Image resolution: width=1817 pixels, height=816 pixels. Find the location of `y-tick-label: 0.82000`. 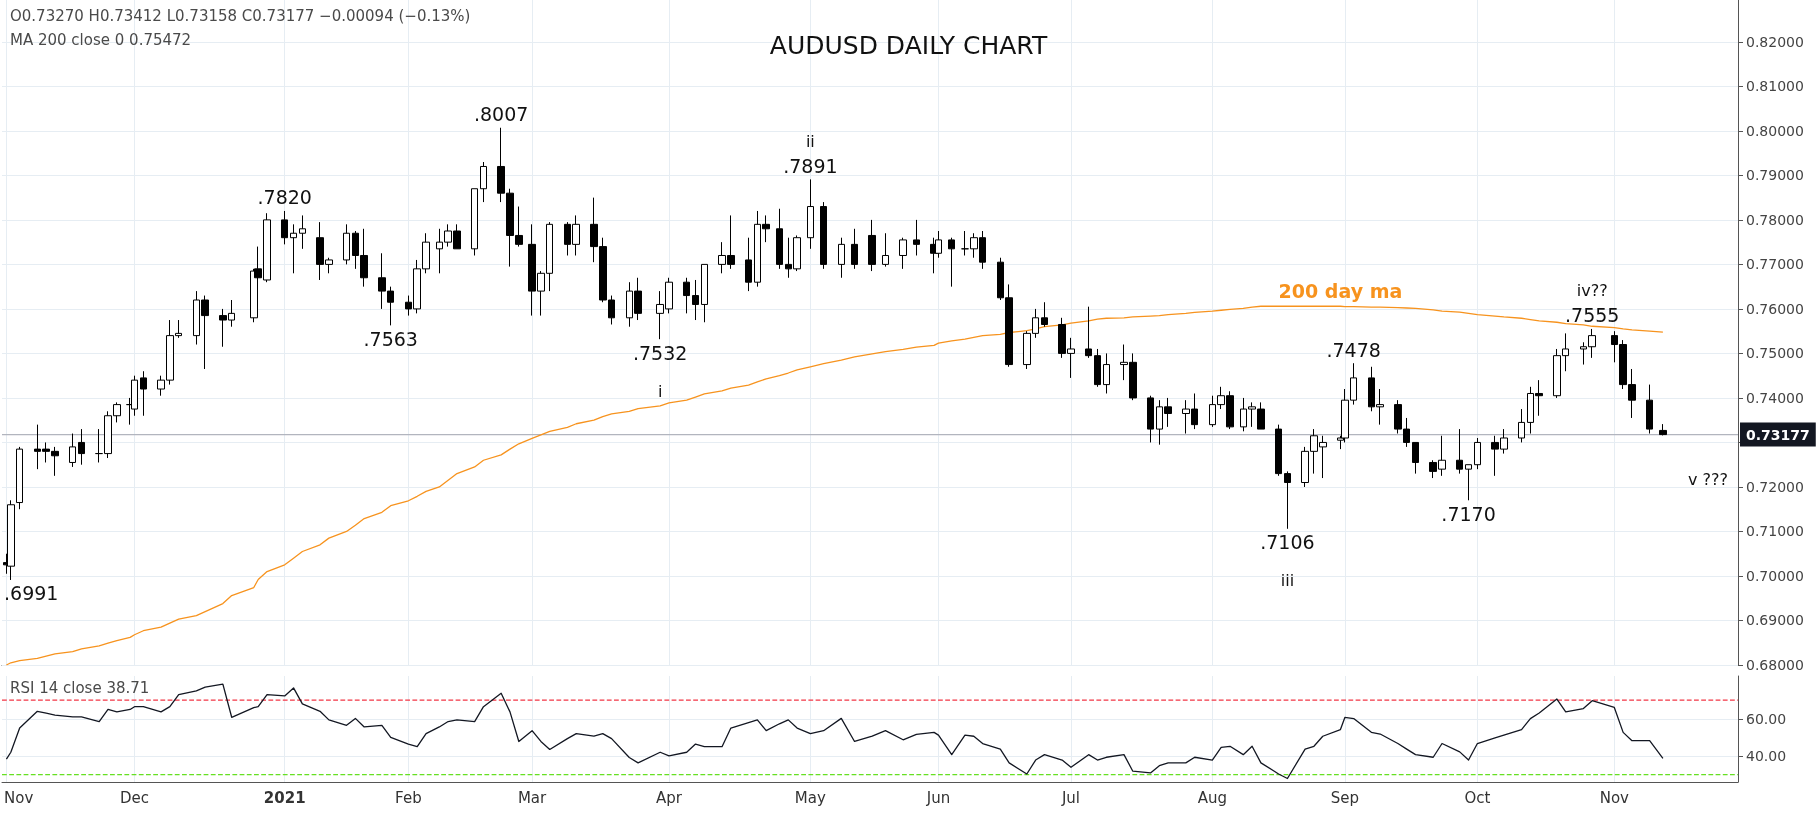

y-tick-label: 0.82000 is located at coordinates (1775, 41).